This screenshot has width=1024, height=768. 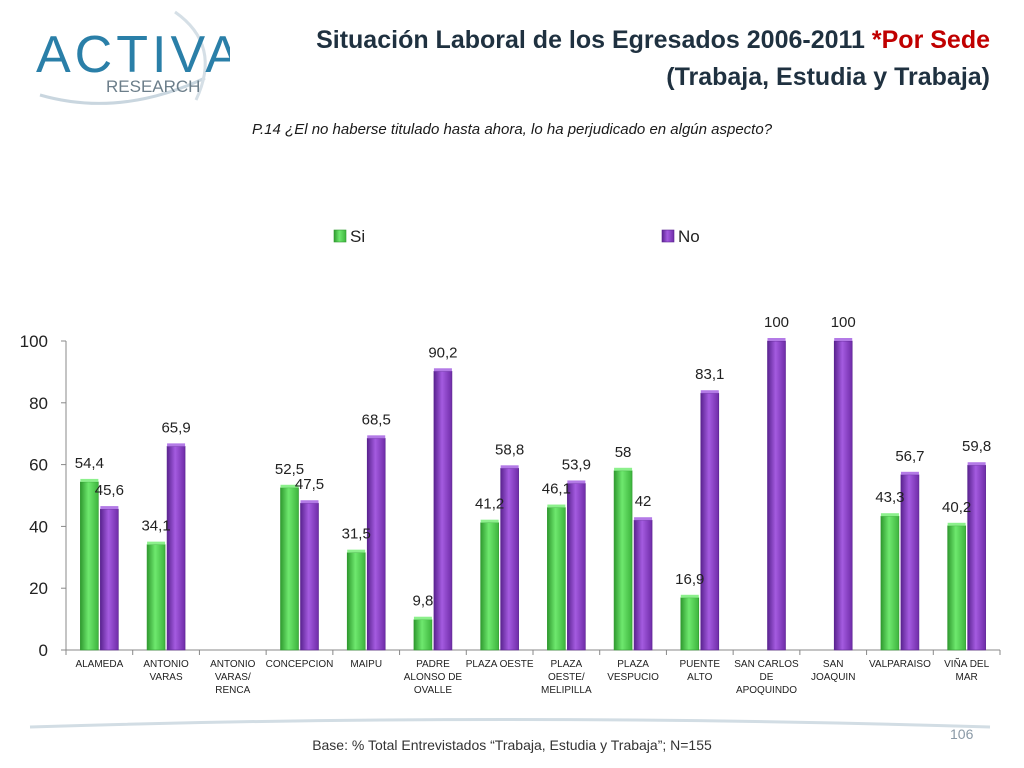 I want to click on x-tick-label-line: SAN CARLOS, so click(x=766, y=664).